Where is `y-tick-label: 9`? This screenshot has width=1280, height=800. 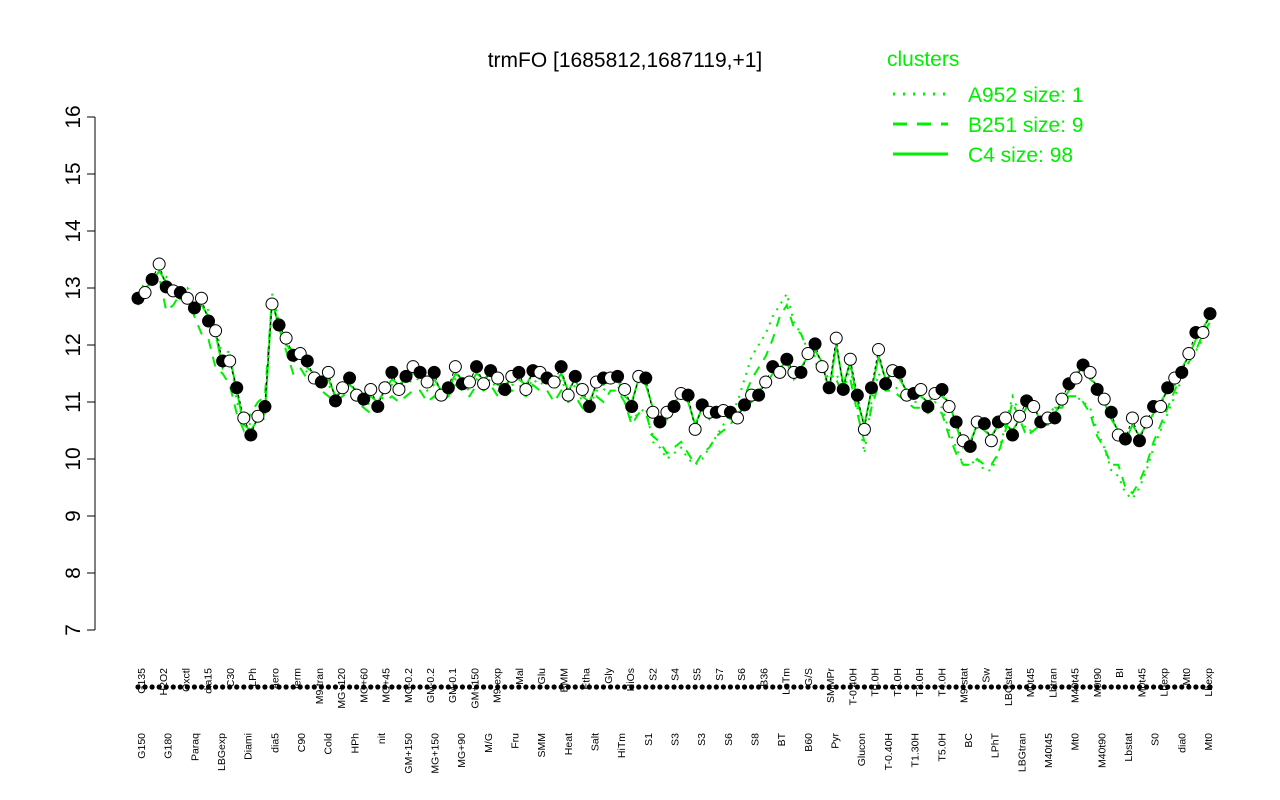 y-tick-label: 9 is located at coordinates (73, 516).